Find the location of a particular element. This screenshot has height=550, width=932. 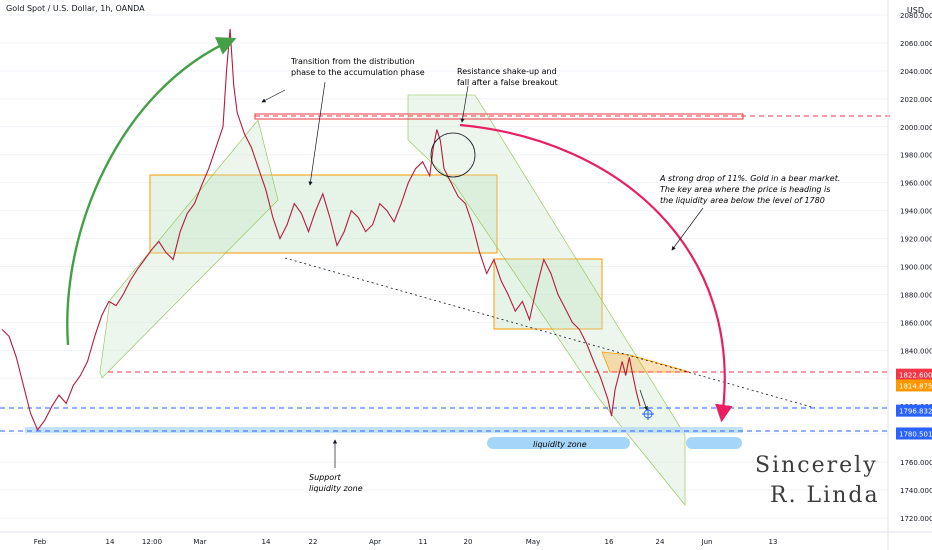

annotation-resistance-1: Resistance shake-up and is located at coordinates (507, 71).